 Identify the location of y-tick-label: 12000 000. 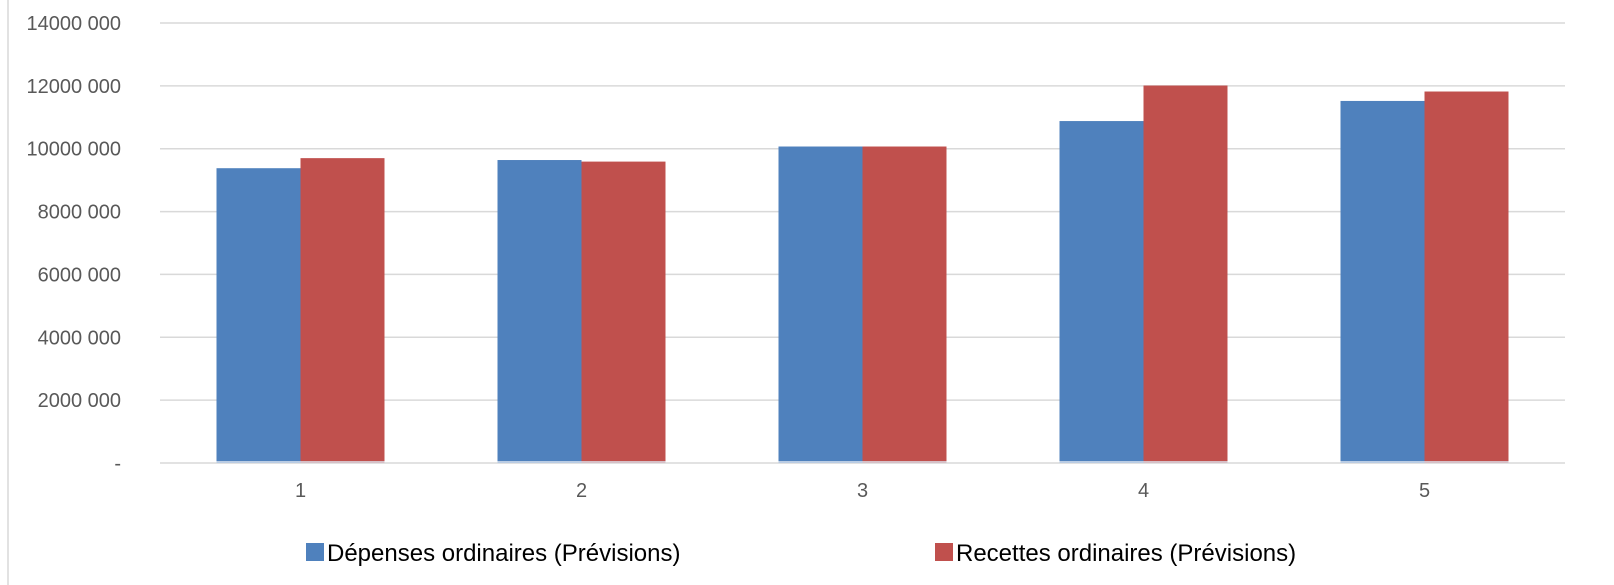
(73, 87).